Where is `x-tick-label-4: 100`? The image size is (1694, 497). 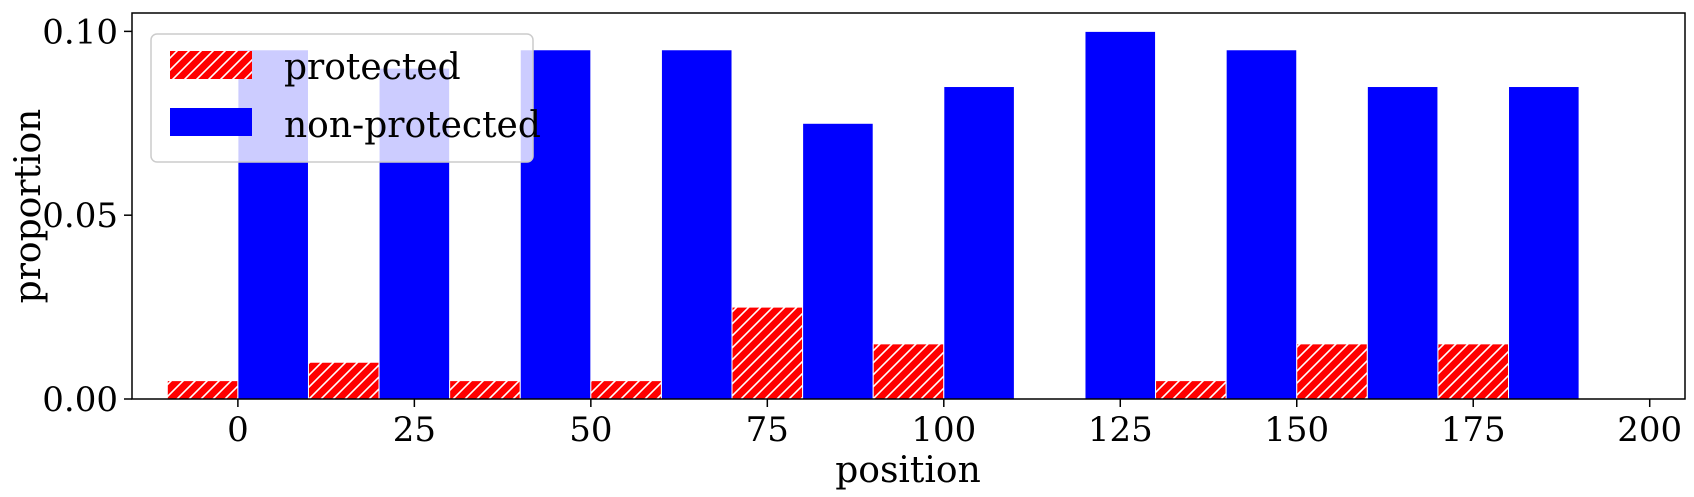 x-tick-label-4: 100 is located at coordinates (943, 430).